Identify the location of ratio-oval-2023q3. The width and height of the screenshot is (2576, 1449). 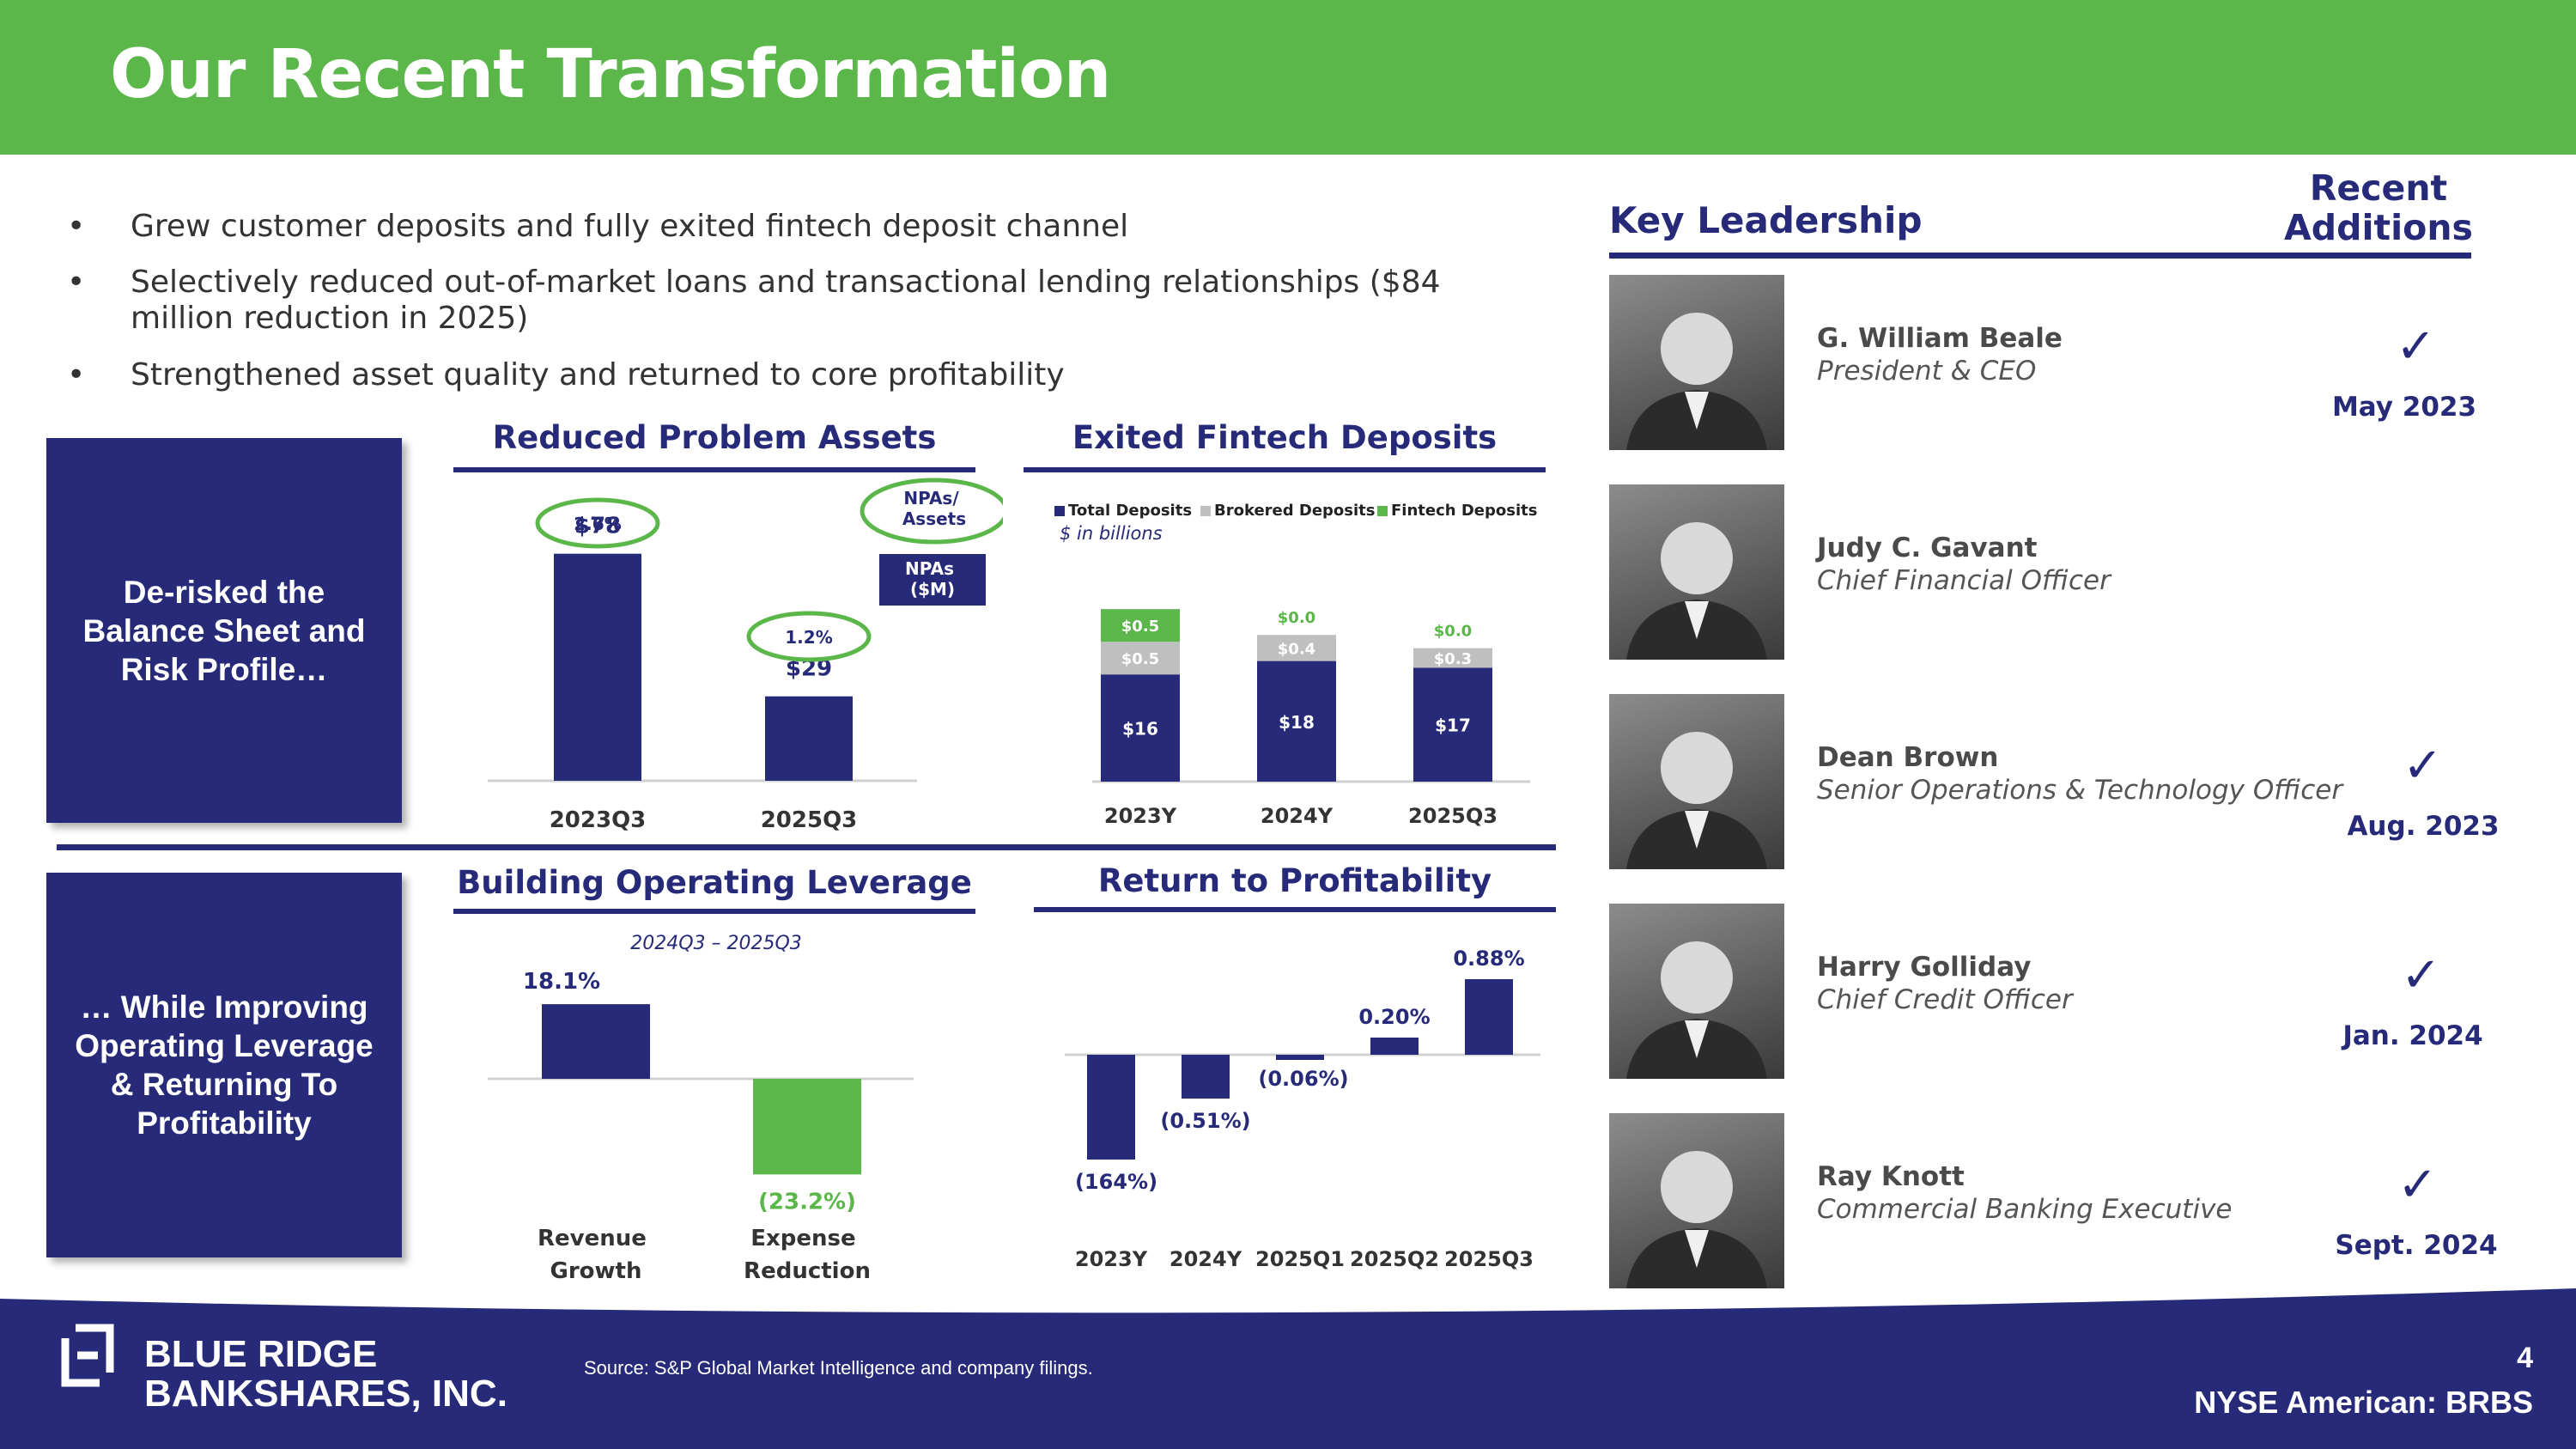
(597, 523).